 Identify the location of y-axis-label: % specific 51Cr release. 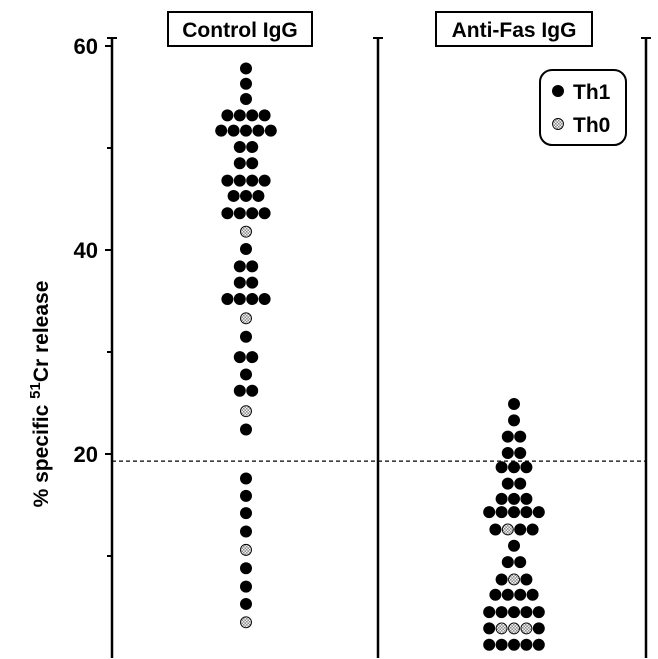
(40, 394).